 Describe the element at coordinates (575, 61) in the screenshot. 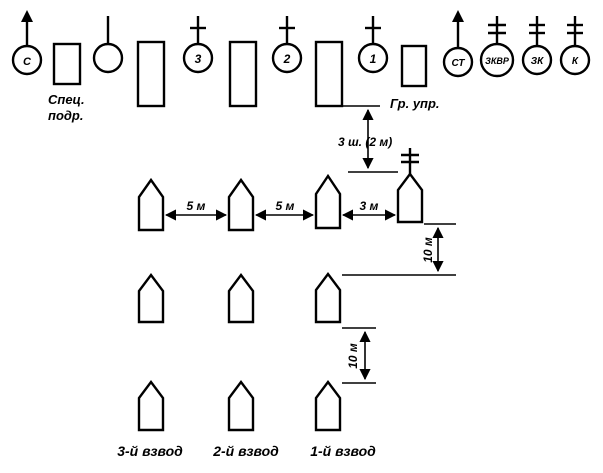

I see `circle-label-k: К` at that location.